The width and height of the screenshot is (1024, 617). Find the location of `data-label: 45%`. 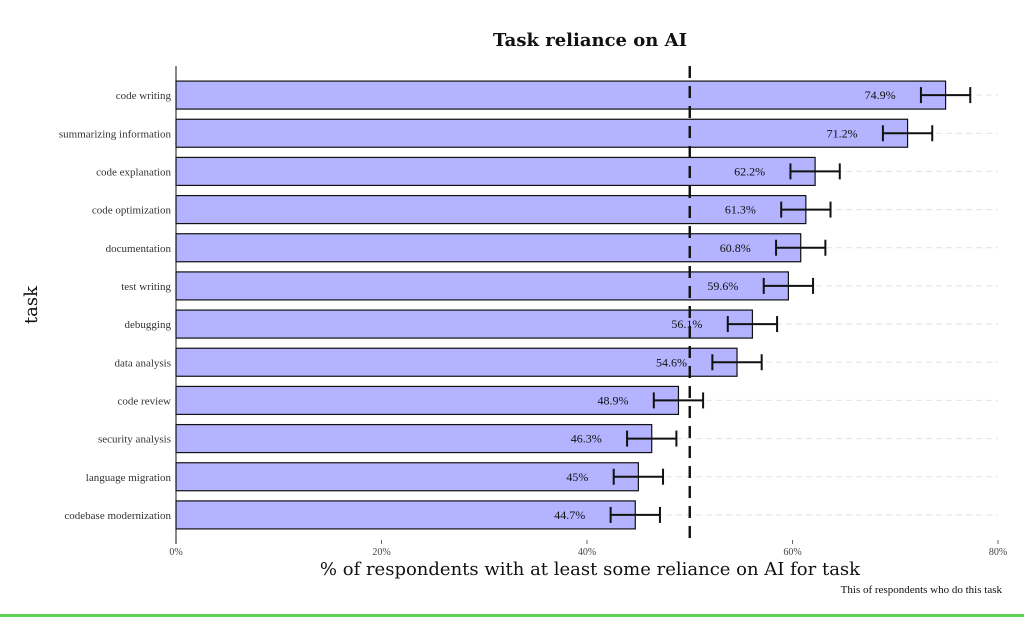

data-label: 45% is located at coordinates (577, 477).